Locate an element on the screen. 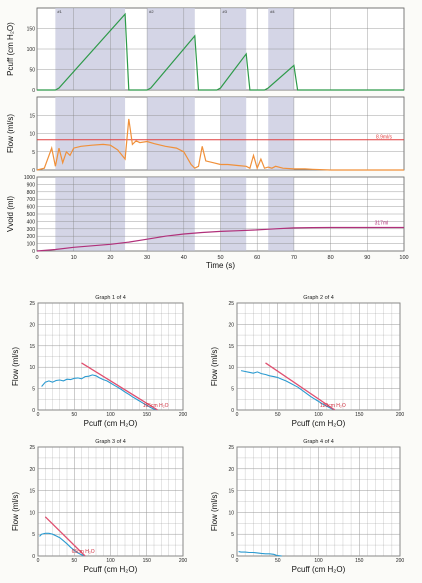 The image size is (422, 583). y-tick-label: 1000 is located at coordinates (29, 178).